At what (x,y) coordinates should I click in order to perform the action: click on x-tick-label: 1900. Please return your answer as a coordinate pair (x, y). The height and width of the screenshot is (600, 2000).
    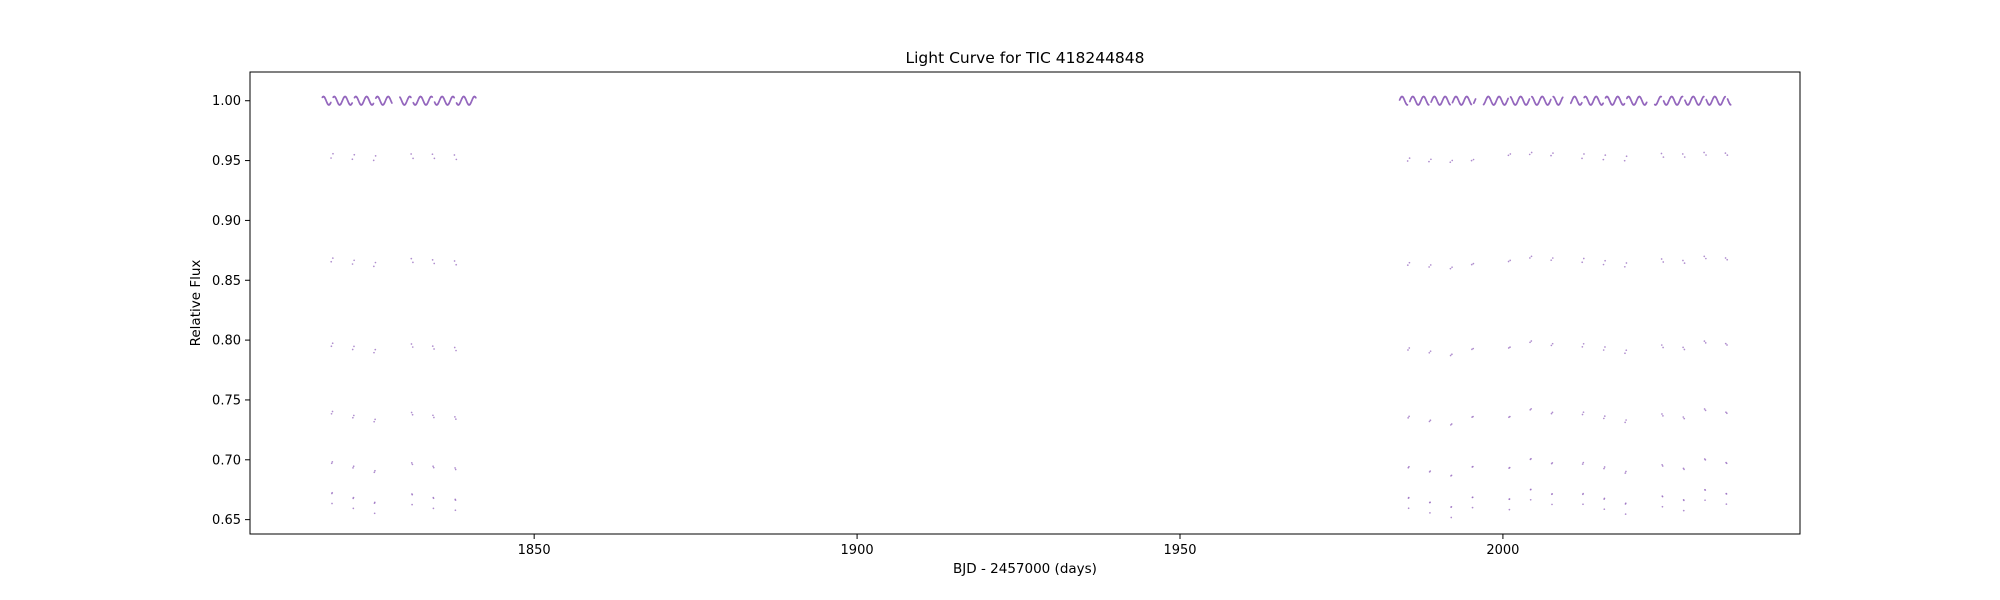
    Looking at the image, I should click on (857, 550).